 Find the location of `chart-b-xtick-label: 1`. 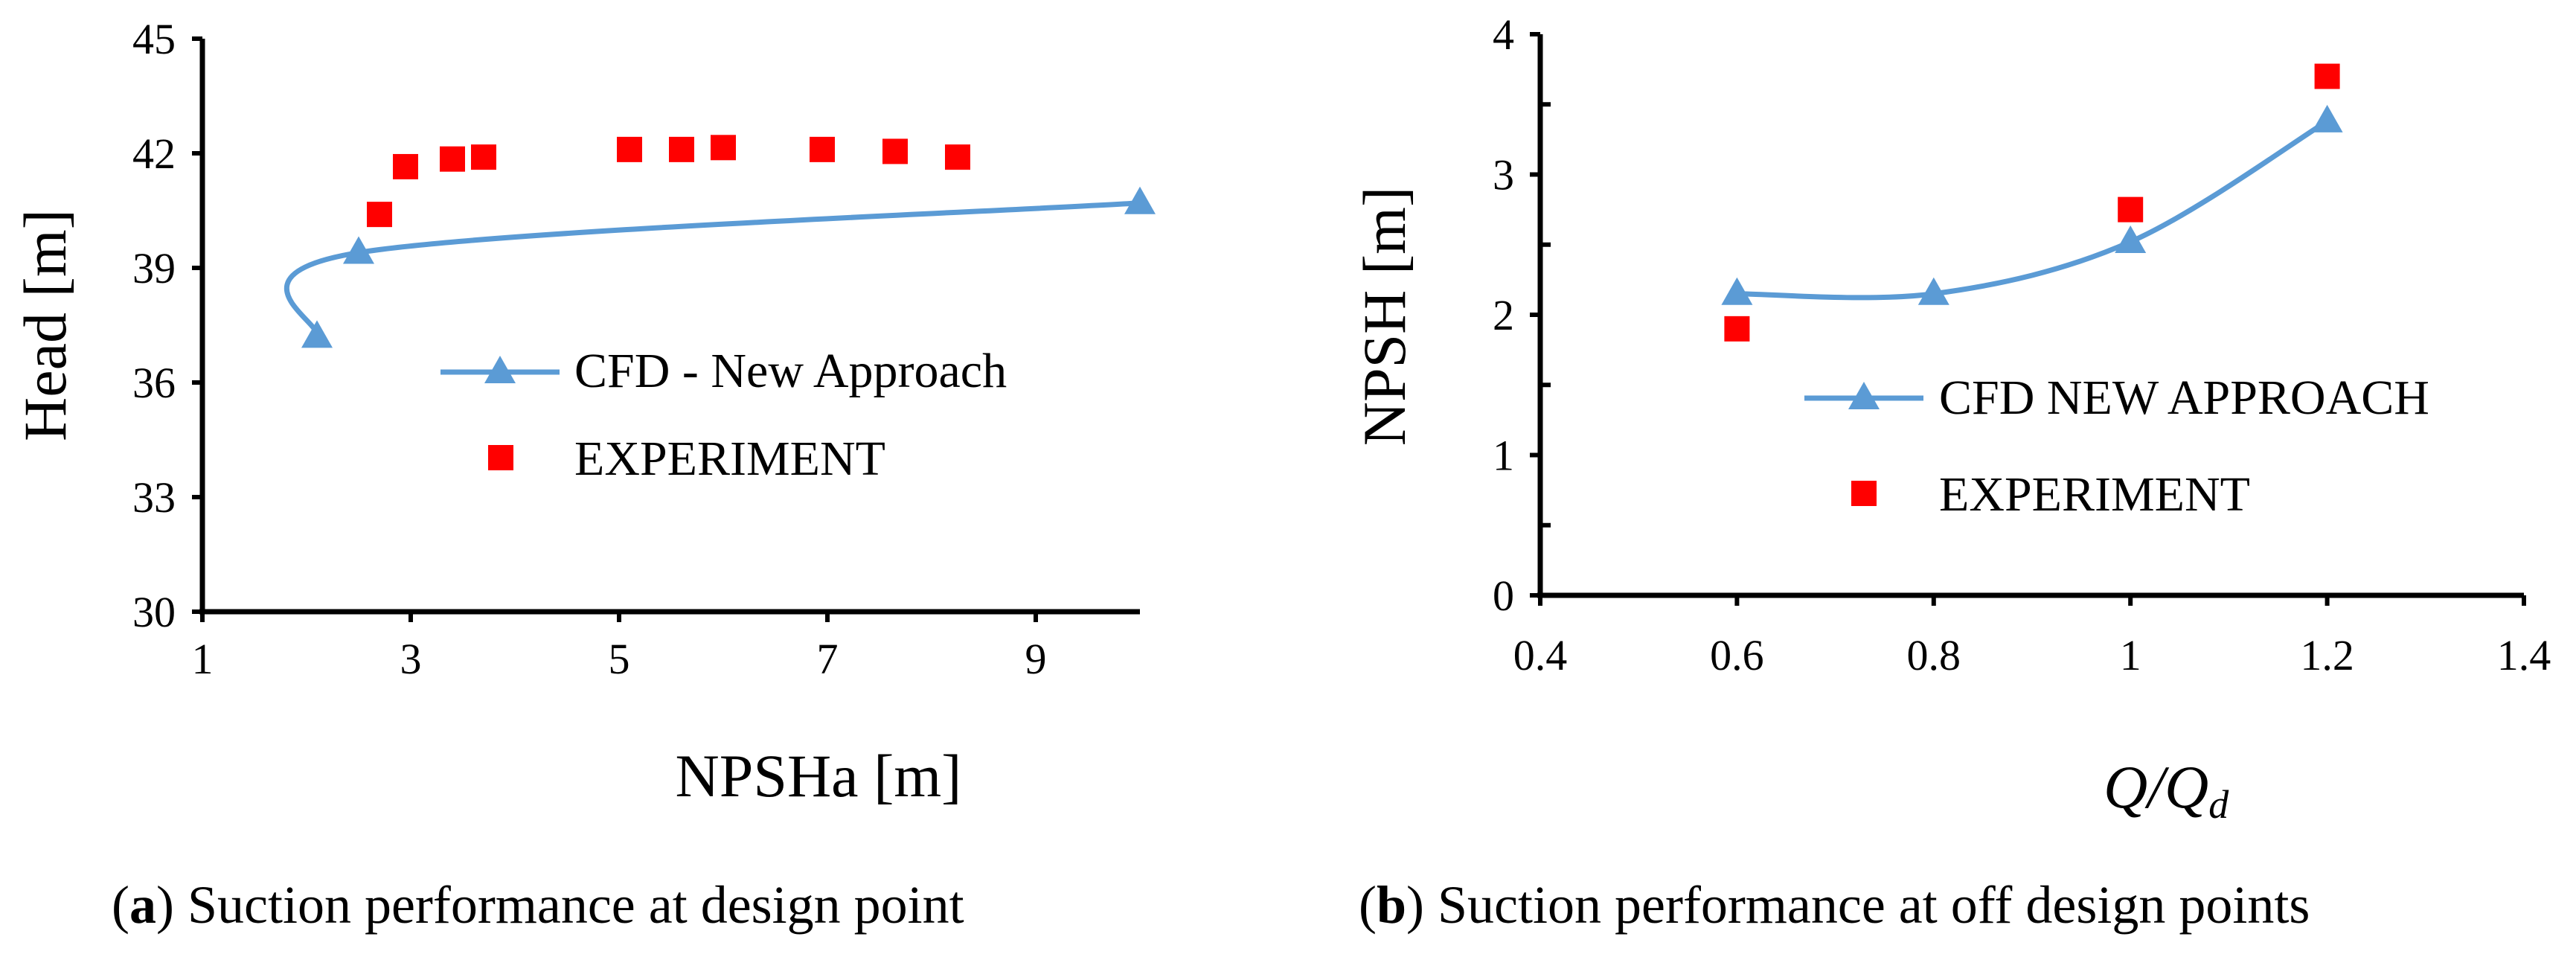

chart-b-xtick-label: 1 is located at coordinates (2130, 655).